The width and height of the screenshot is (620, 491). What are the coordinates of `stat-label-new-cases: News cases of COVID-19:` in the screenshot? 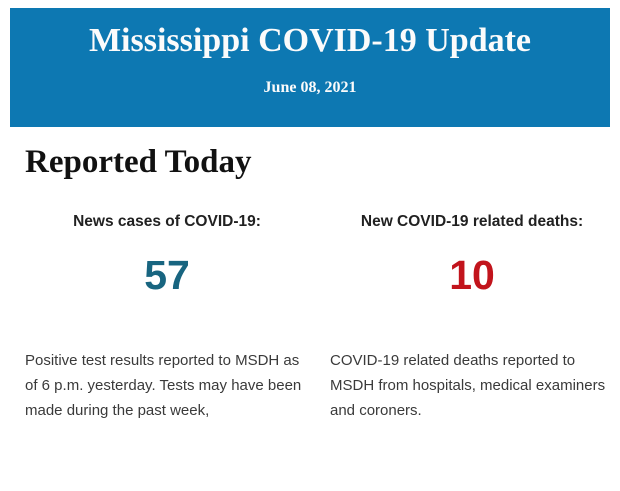 It's located at (167, 221).